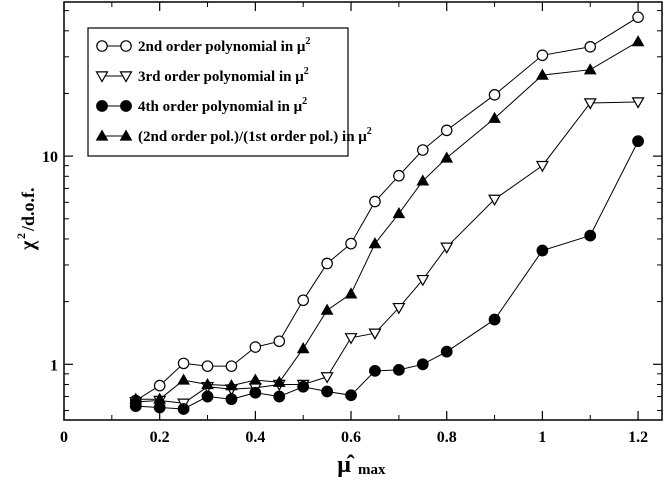 This screenshot has width=664, height=480. I want to click on x-tick-label: 0.6, so click(351, 437).